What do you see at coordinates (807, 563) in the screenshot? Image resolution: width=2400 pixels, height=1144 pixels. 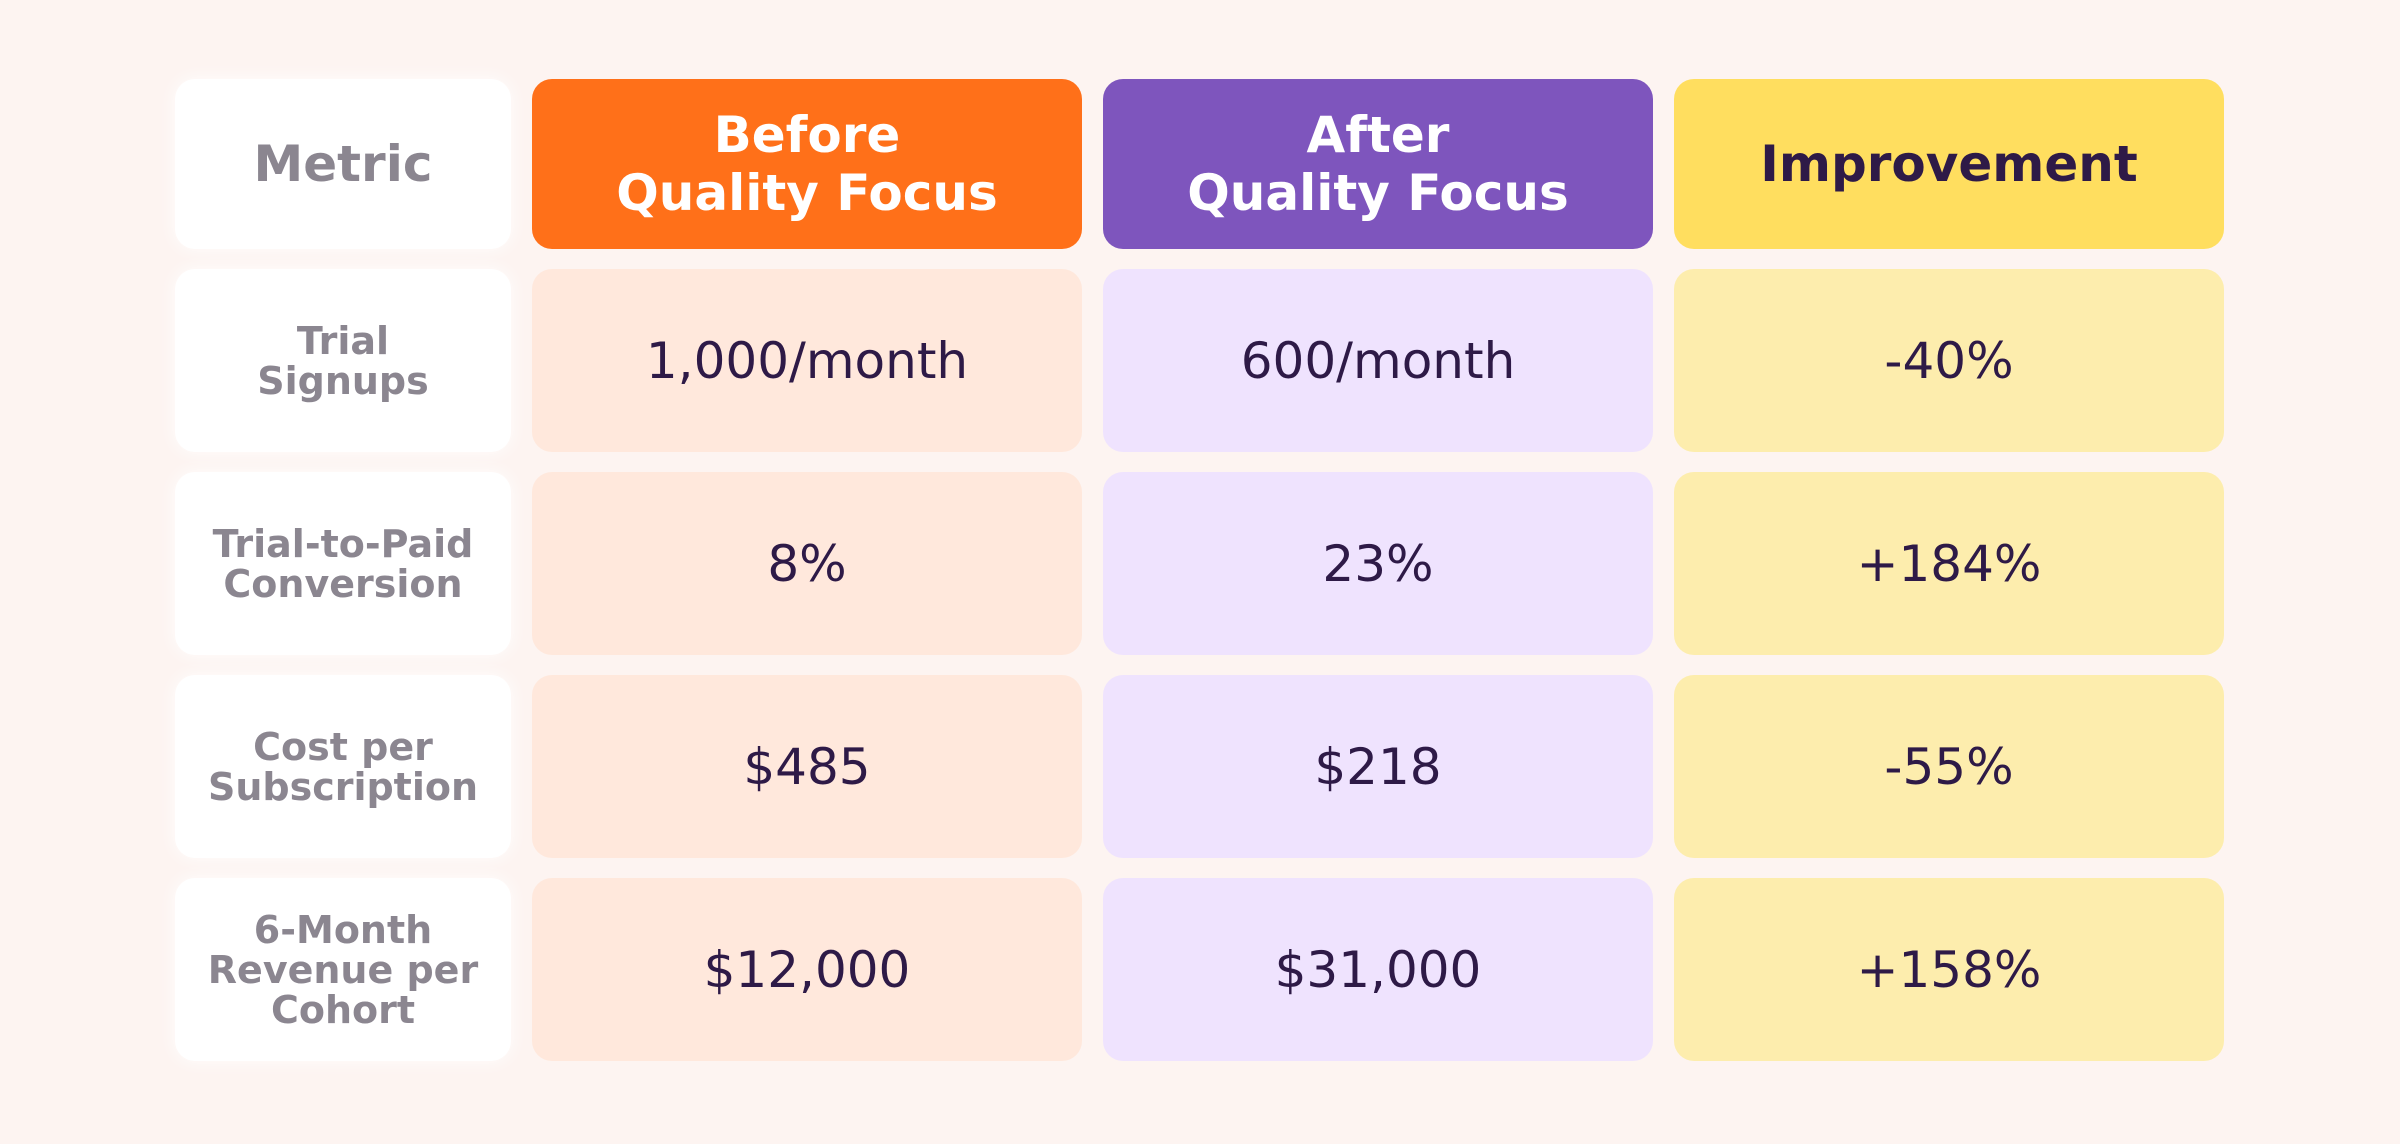 I see `before-value-trial-to-paid-conversion: 8%` at bounding box center [807, 563].